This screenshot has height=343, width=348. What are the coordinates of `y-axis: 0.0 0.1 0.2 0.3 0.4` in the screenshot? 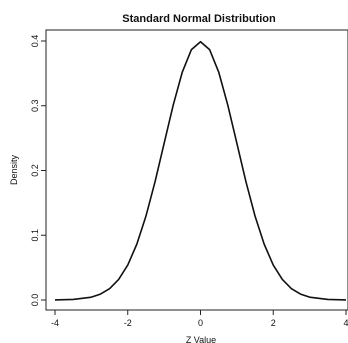 It's located at (38, 171).